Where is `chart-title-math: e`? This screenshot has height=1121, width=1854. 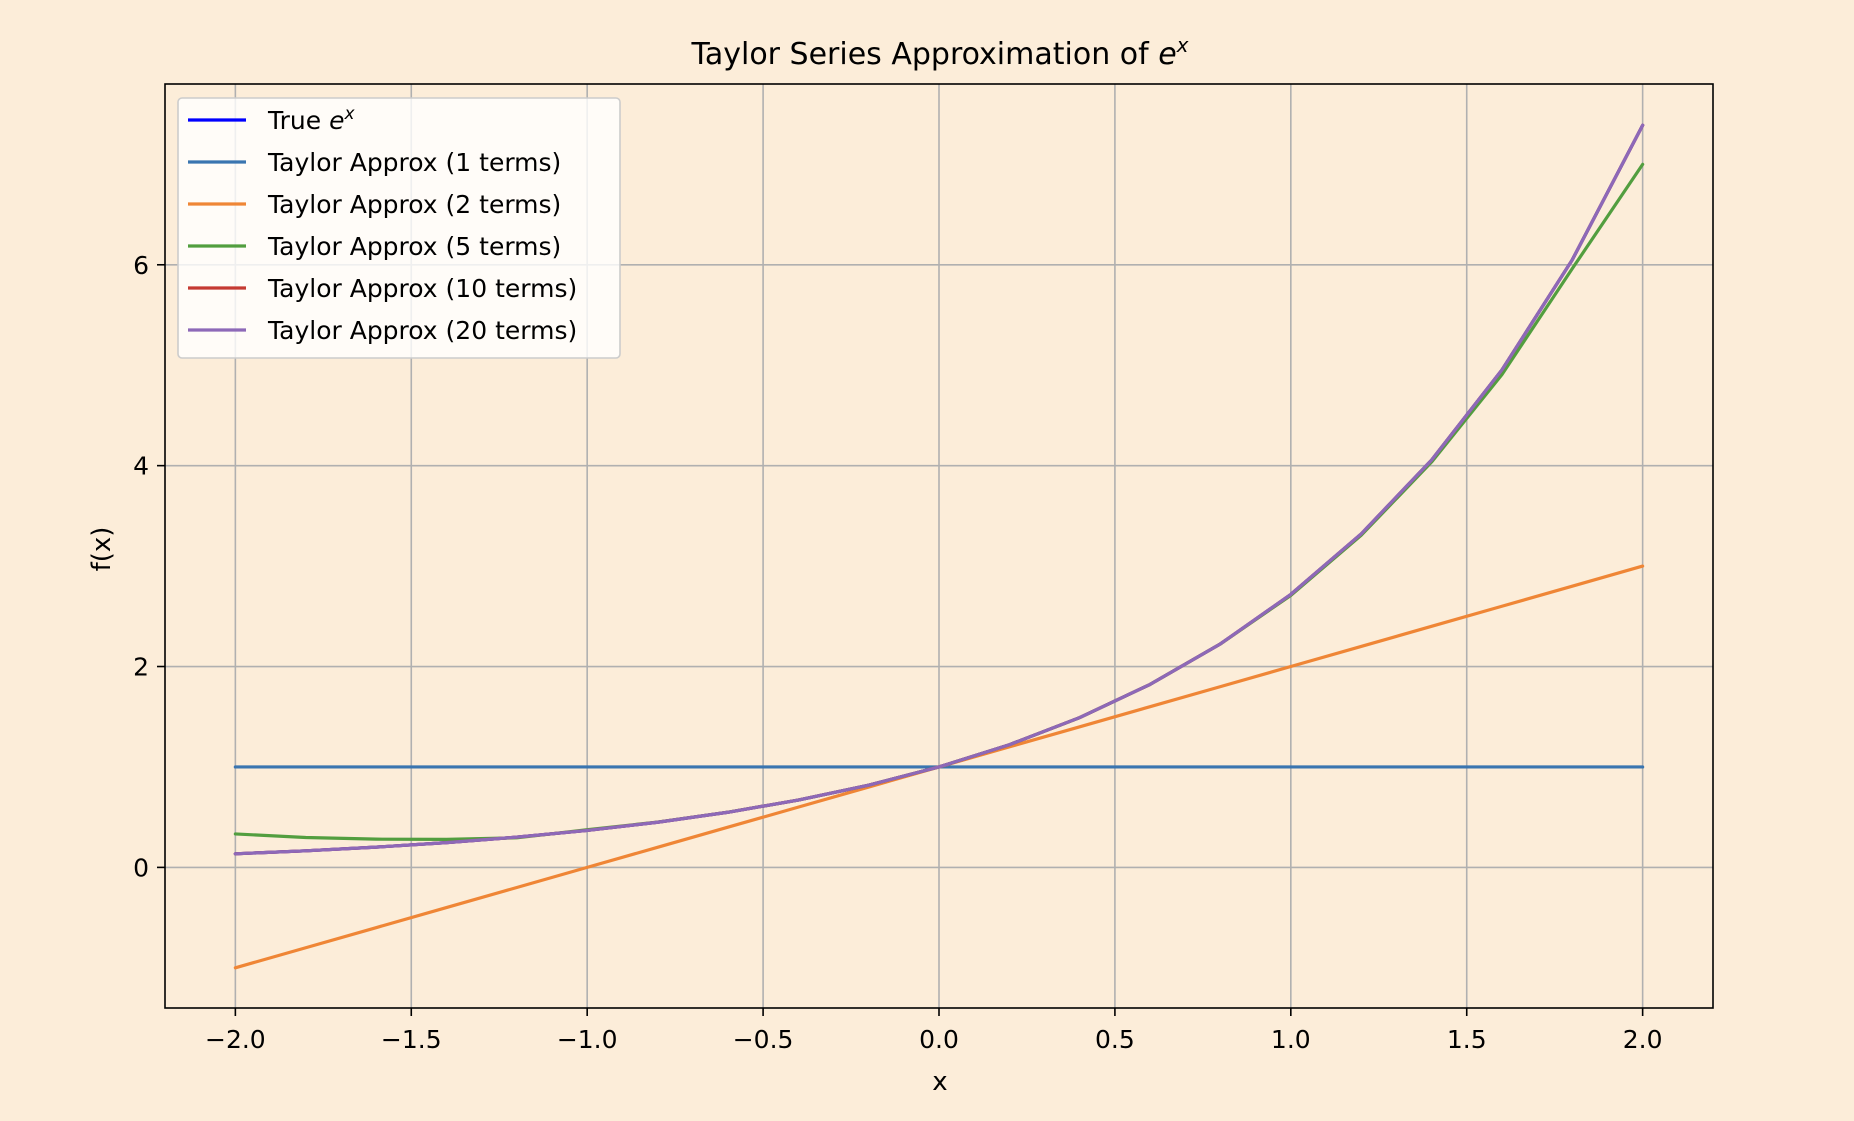 chart-title-math: e is located at coordinates (1167, 54).